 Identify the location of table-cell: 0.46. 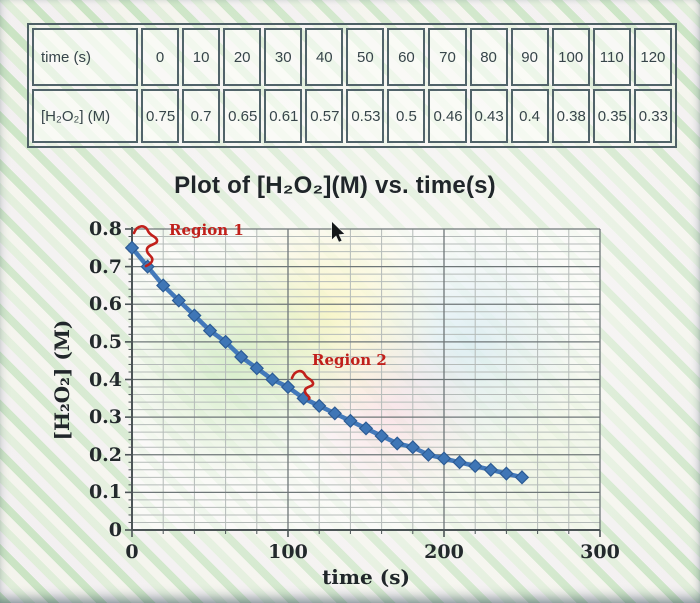
(447, 116).